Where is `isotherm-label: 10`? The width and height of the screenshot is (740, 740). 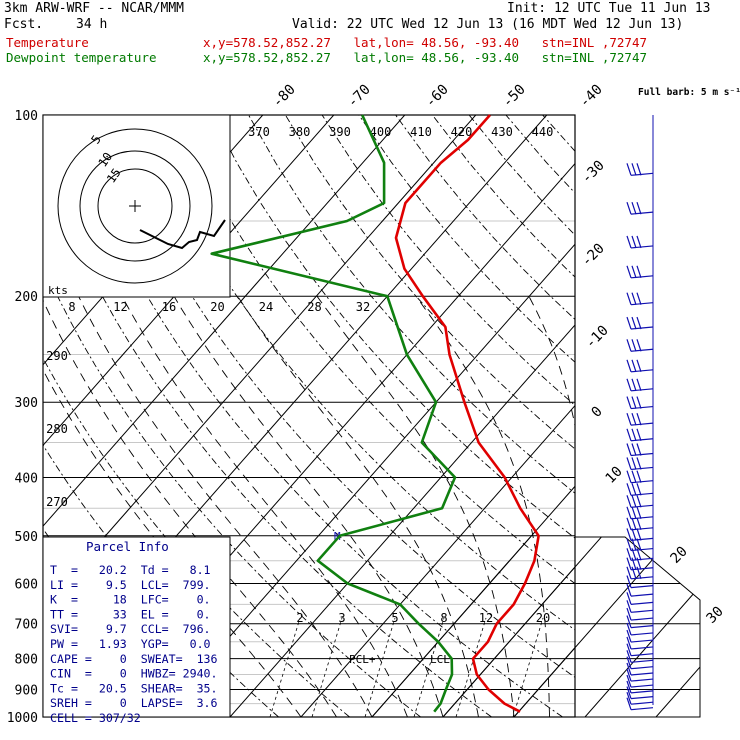 isotherm-label: 10 is located at coordinates (614, 475).